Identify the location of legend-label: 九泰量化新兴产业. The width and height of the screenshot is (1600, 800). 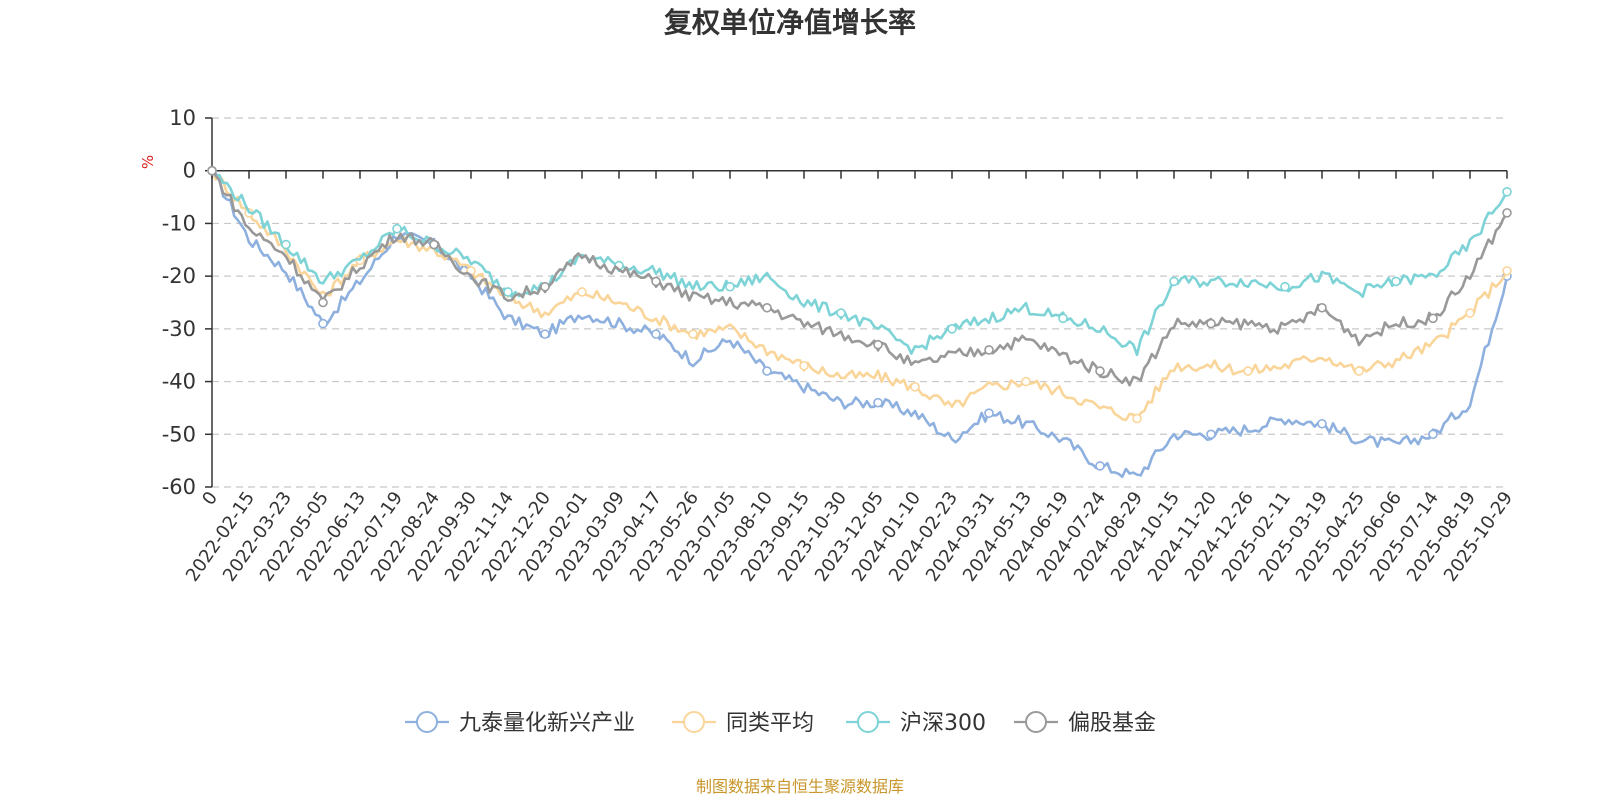
(547, 723).